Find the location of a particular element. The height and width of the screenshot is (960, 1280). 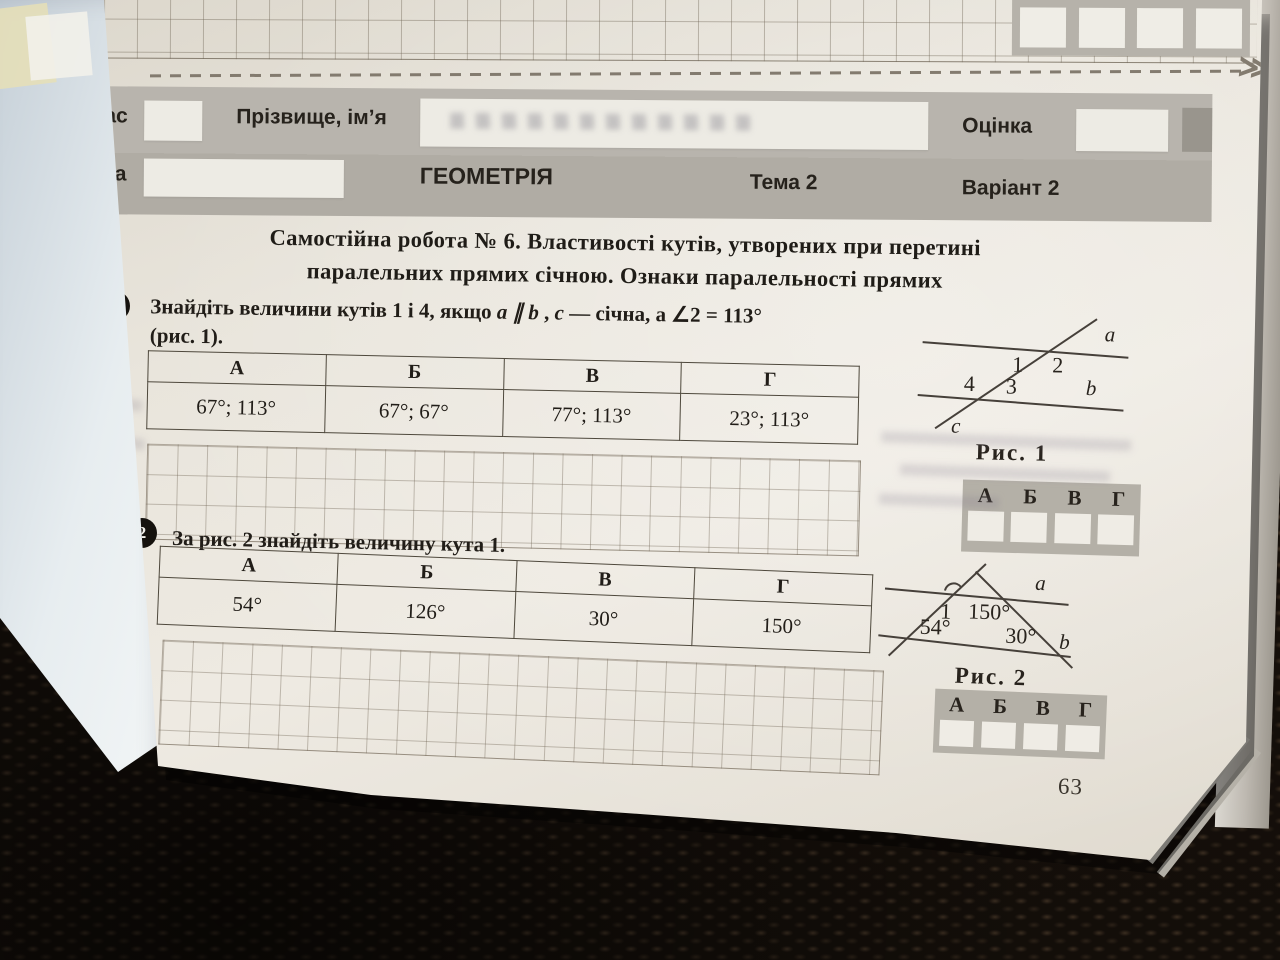

theme-label: Тема 2 is located at coordinates (783, 182).